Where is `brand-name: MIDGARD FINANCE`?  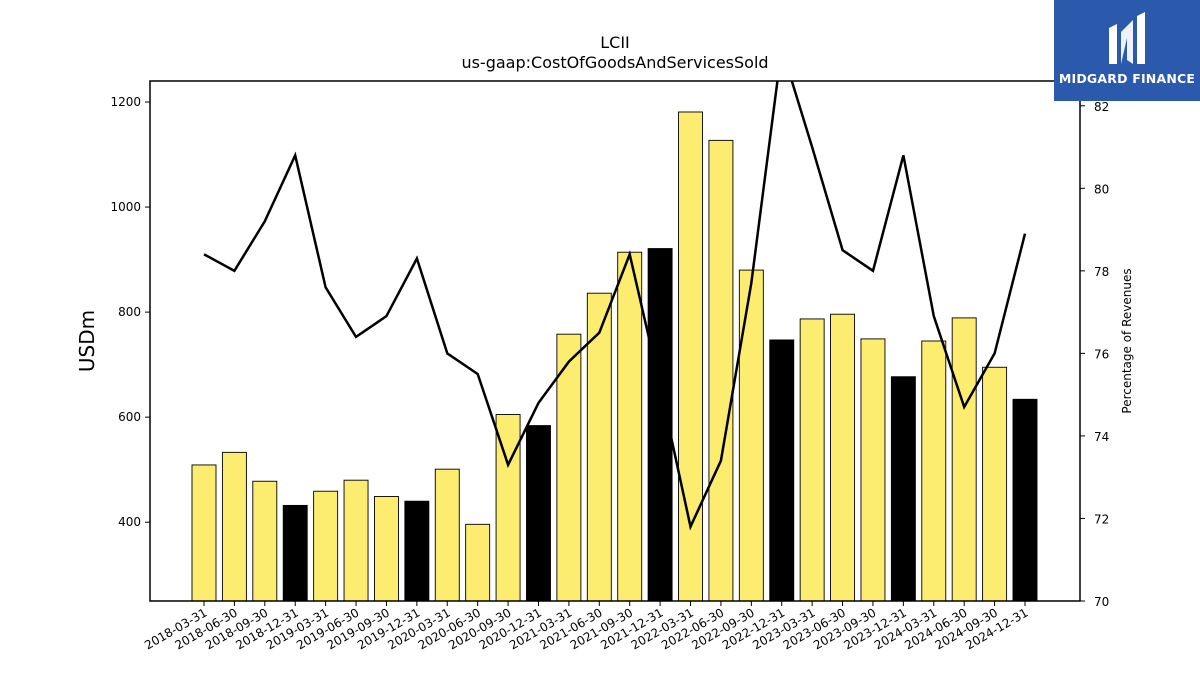
brand-name: MIDGARD FINANCE is located at coordinates (1127, 78).